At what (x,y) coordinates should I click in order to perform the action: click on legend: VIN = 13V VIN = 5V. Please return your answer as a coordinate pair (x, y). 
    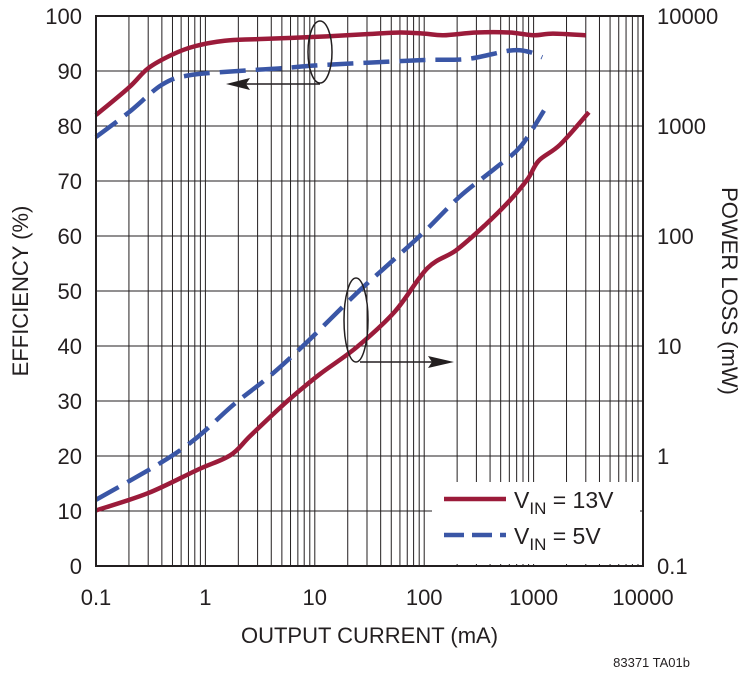
    Looking at the image, I should click on (536, 523).